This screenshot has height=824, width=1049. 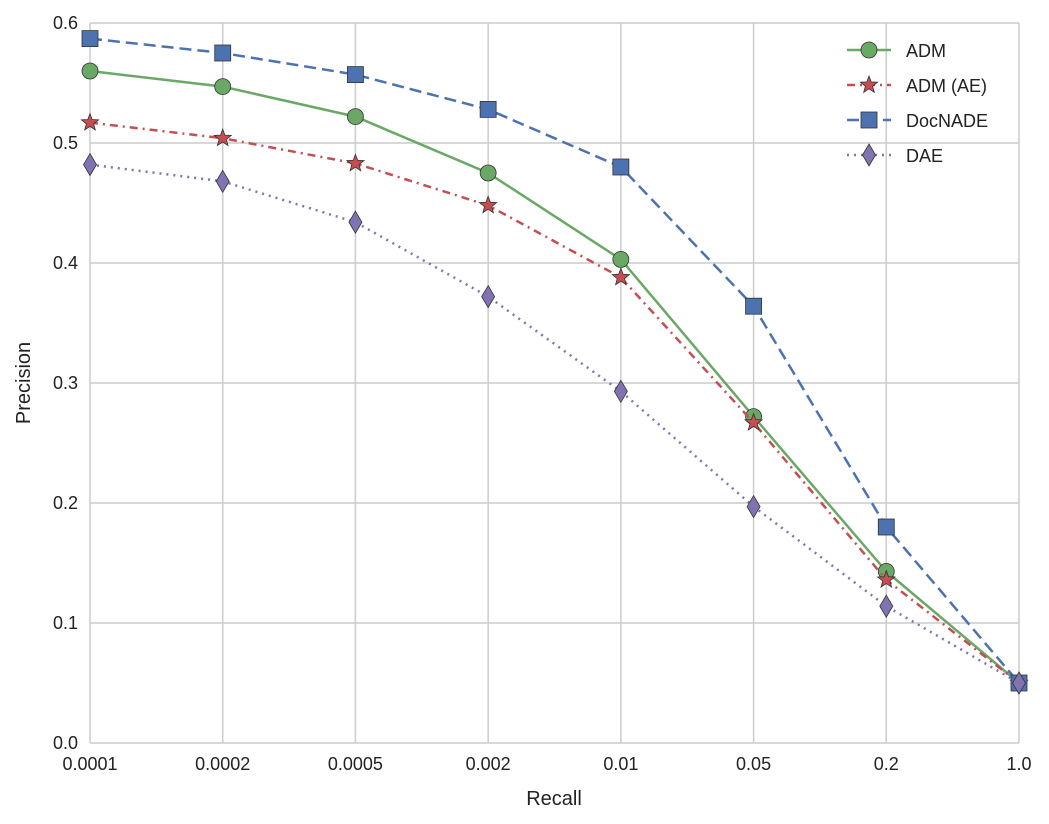 I want to click on x-axis-label: Recall, so click(x=554, y=799).